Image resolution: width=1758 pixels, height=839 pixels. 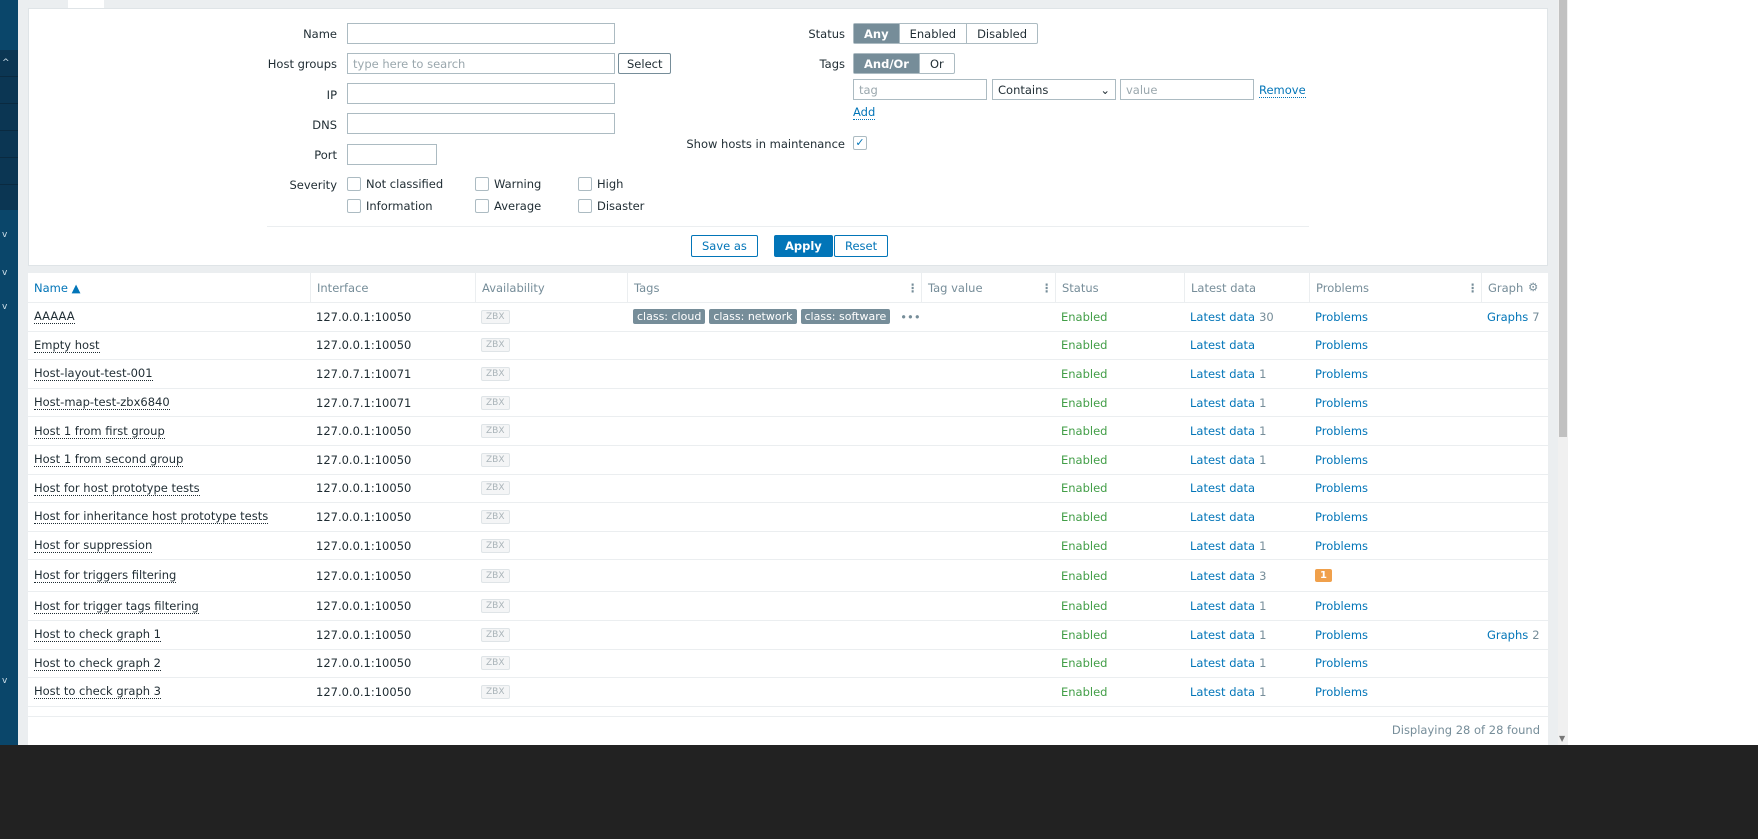 What do you see at coordinates (645, 63) in the screenshot?
I see `select-button: Select` at bounding box center [645, 63].